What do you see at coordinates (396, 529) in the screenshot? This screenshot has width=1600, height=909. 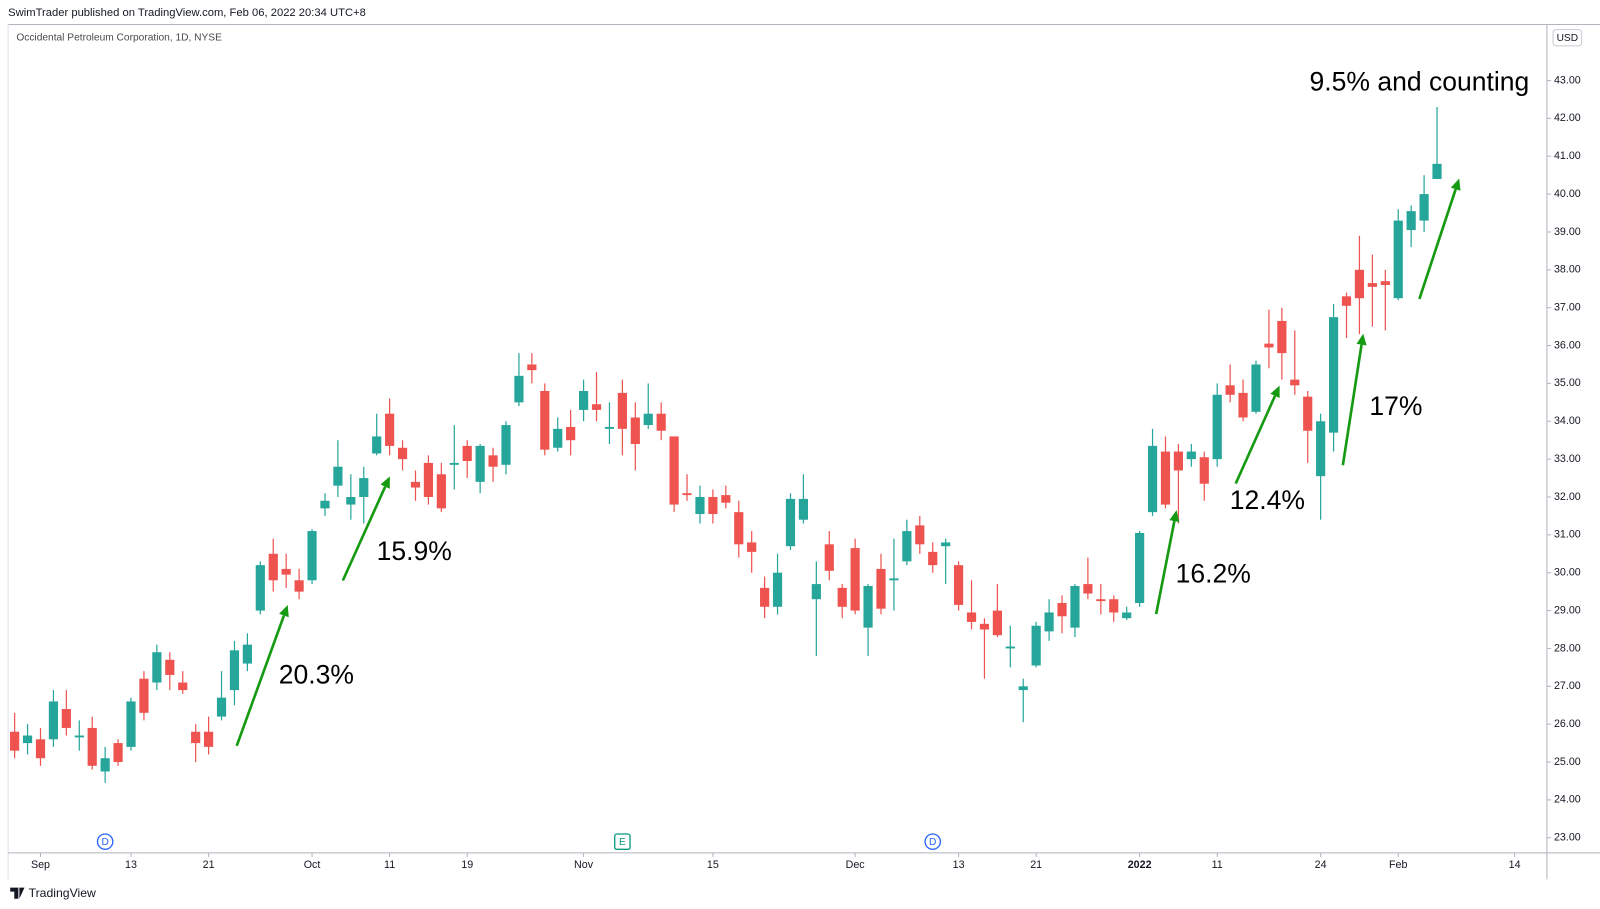 I see `annotation: 15.9%` at bounding box center [396, 529].